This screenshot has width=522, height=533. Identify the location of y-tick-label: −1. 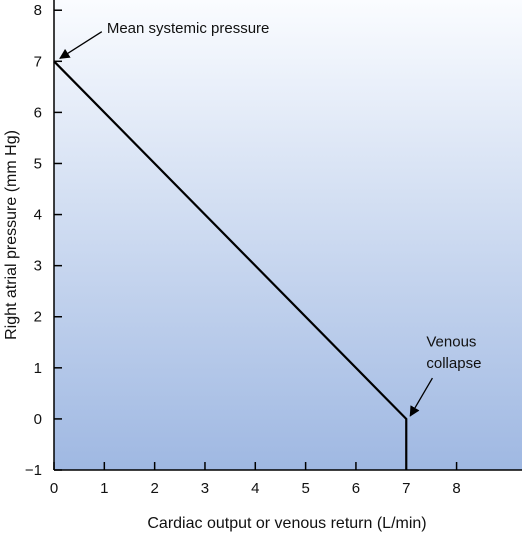
(33, 470).